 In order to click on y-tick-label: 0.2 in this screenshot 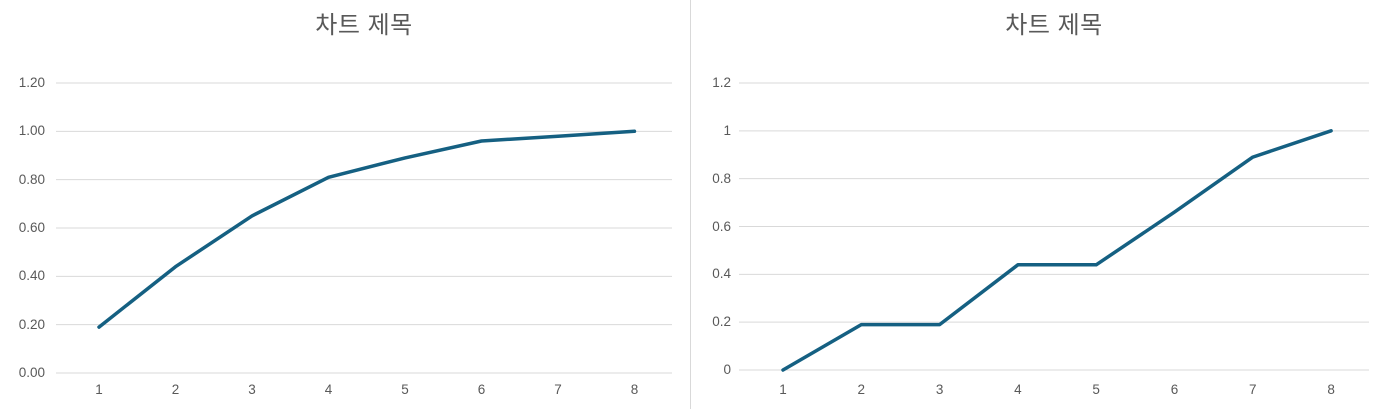, I will do `click(721, 322)`.